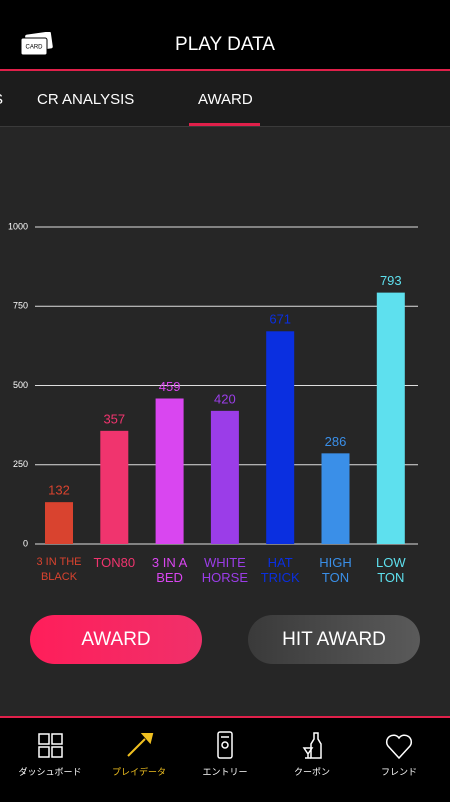 This screenshot has width=450, height=802. Describe the element at coordinates (20, 385) in the screenshot. I see `y-tick-label: 500` at that location.